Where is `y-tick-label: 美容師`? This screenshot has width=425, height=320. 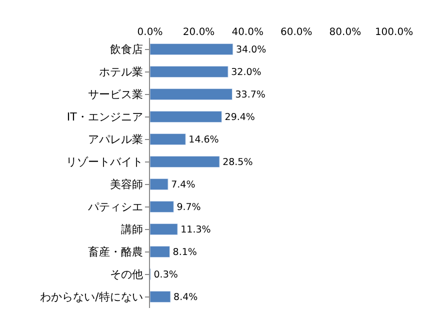 y-tick-label: 美容師 is located at coordinates (126, 185).